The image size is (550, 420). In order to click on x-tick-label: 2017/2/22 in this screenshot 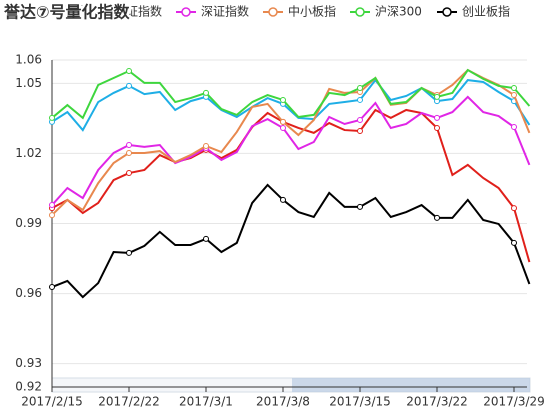, I will do `click(129, 402)`.